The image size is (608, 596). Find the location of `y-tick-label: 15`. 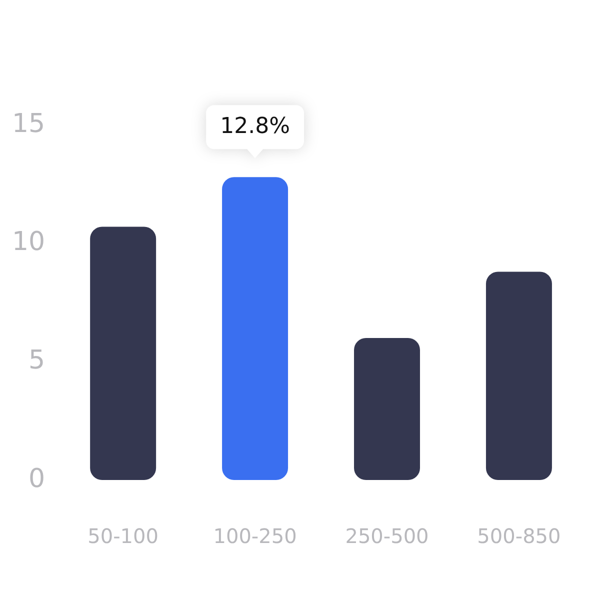

y-tick-label: 15 is located at coordinates (29, 123).